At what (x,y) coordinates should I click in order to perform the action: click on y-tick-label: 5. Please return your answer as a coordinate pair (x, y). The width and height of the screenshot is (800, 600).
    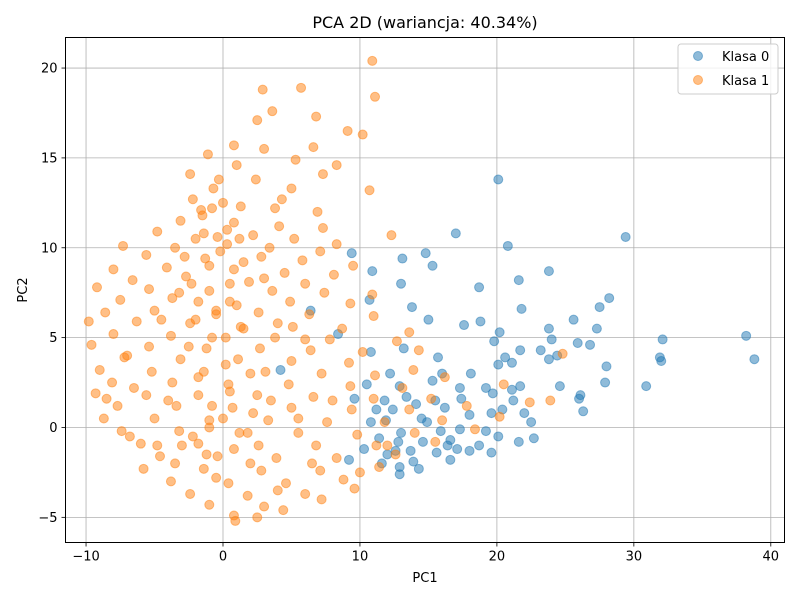
    Looking at the image, I should click on (53, 338).